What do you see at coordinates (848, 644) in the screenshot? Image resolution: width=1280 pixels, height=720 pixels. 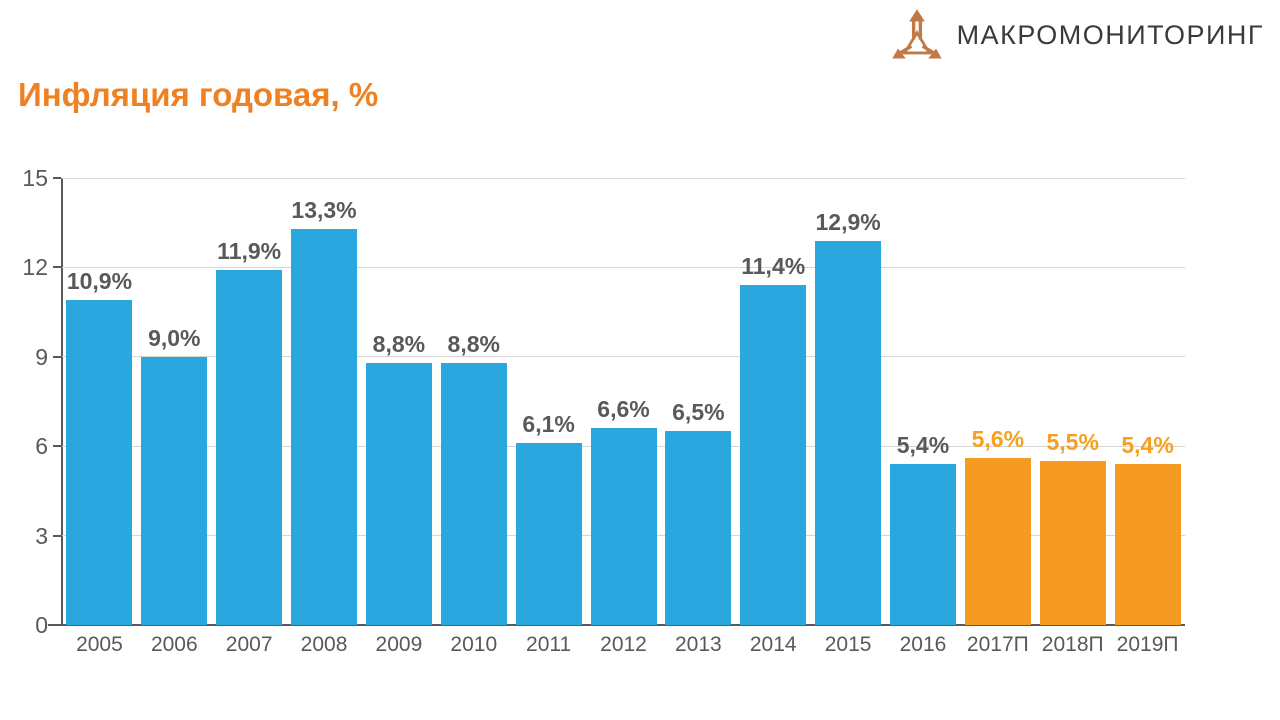 I see `x-axis-label-2015: 2015` at bounding box center [848, 644].